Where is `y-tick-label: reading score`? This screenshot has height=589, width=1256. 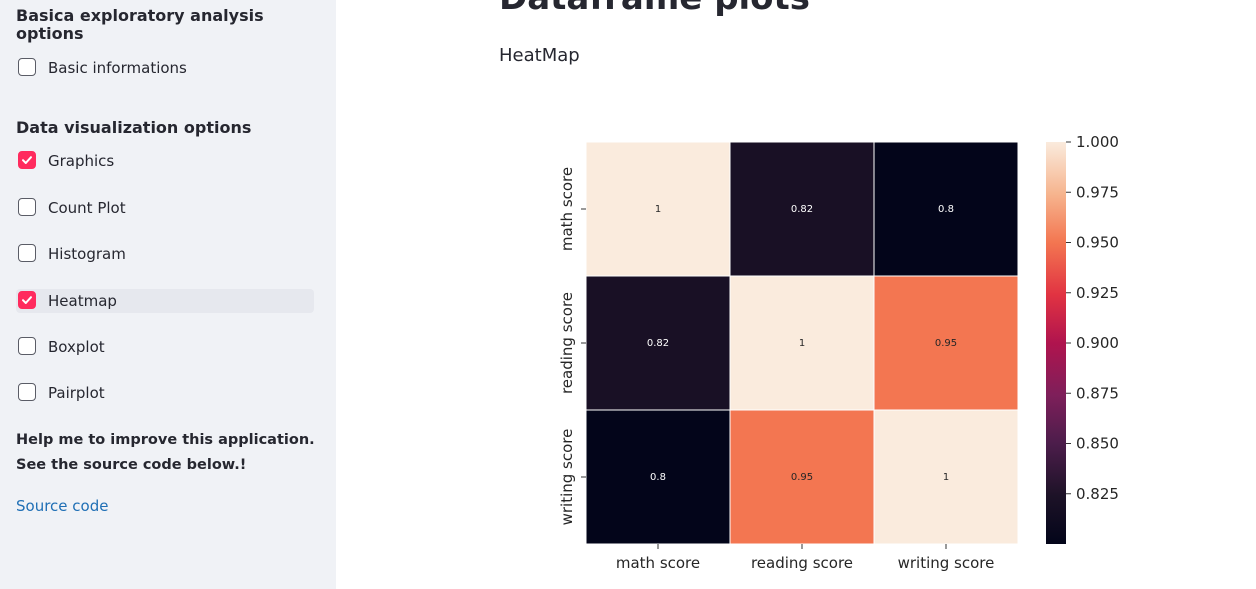
y-tick-label: reading score is located at coordinates (567, 343).